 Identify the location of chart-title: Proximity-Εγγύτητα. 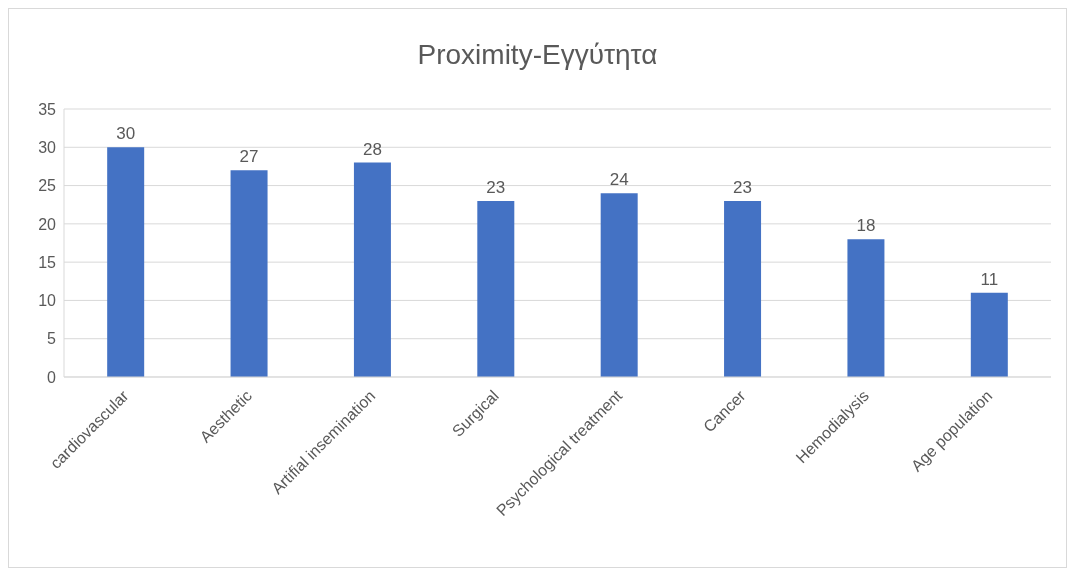
(537, 55).